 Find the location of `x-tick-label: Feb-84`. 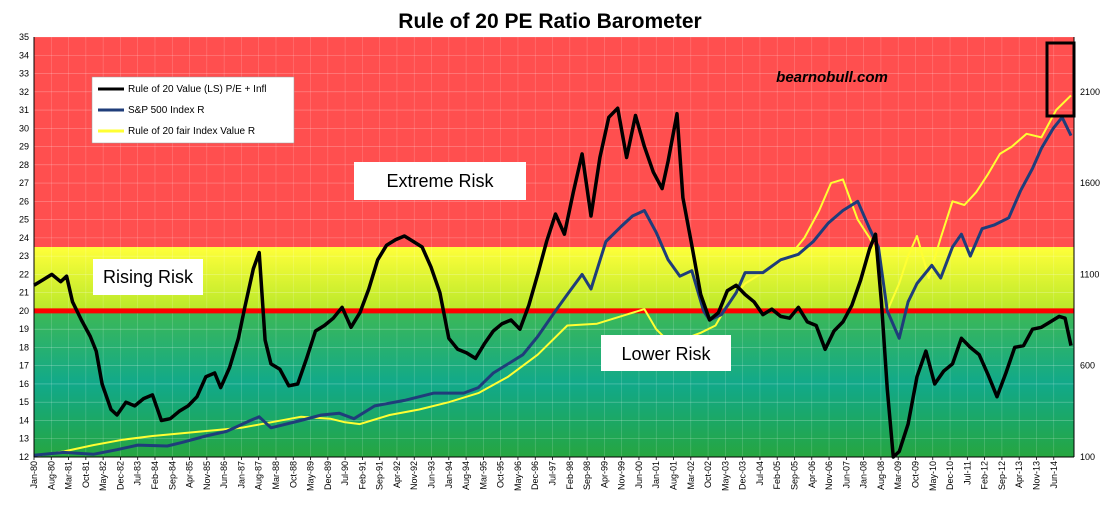

x-tick-label: Feb-84 is located at coordinates (155, 475).